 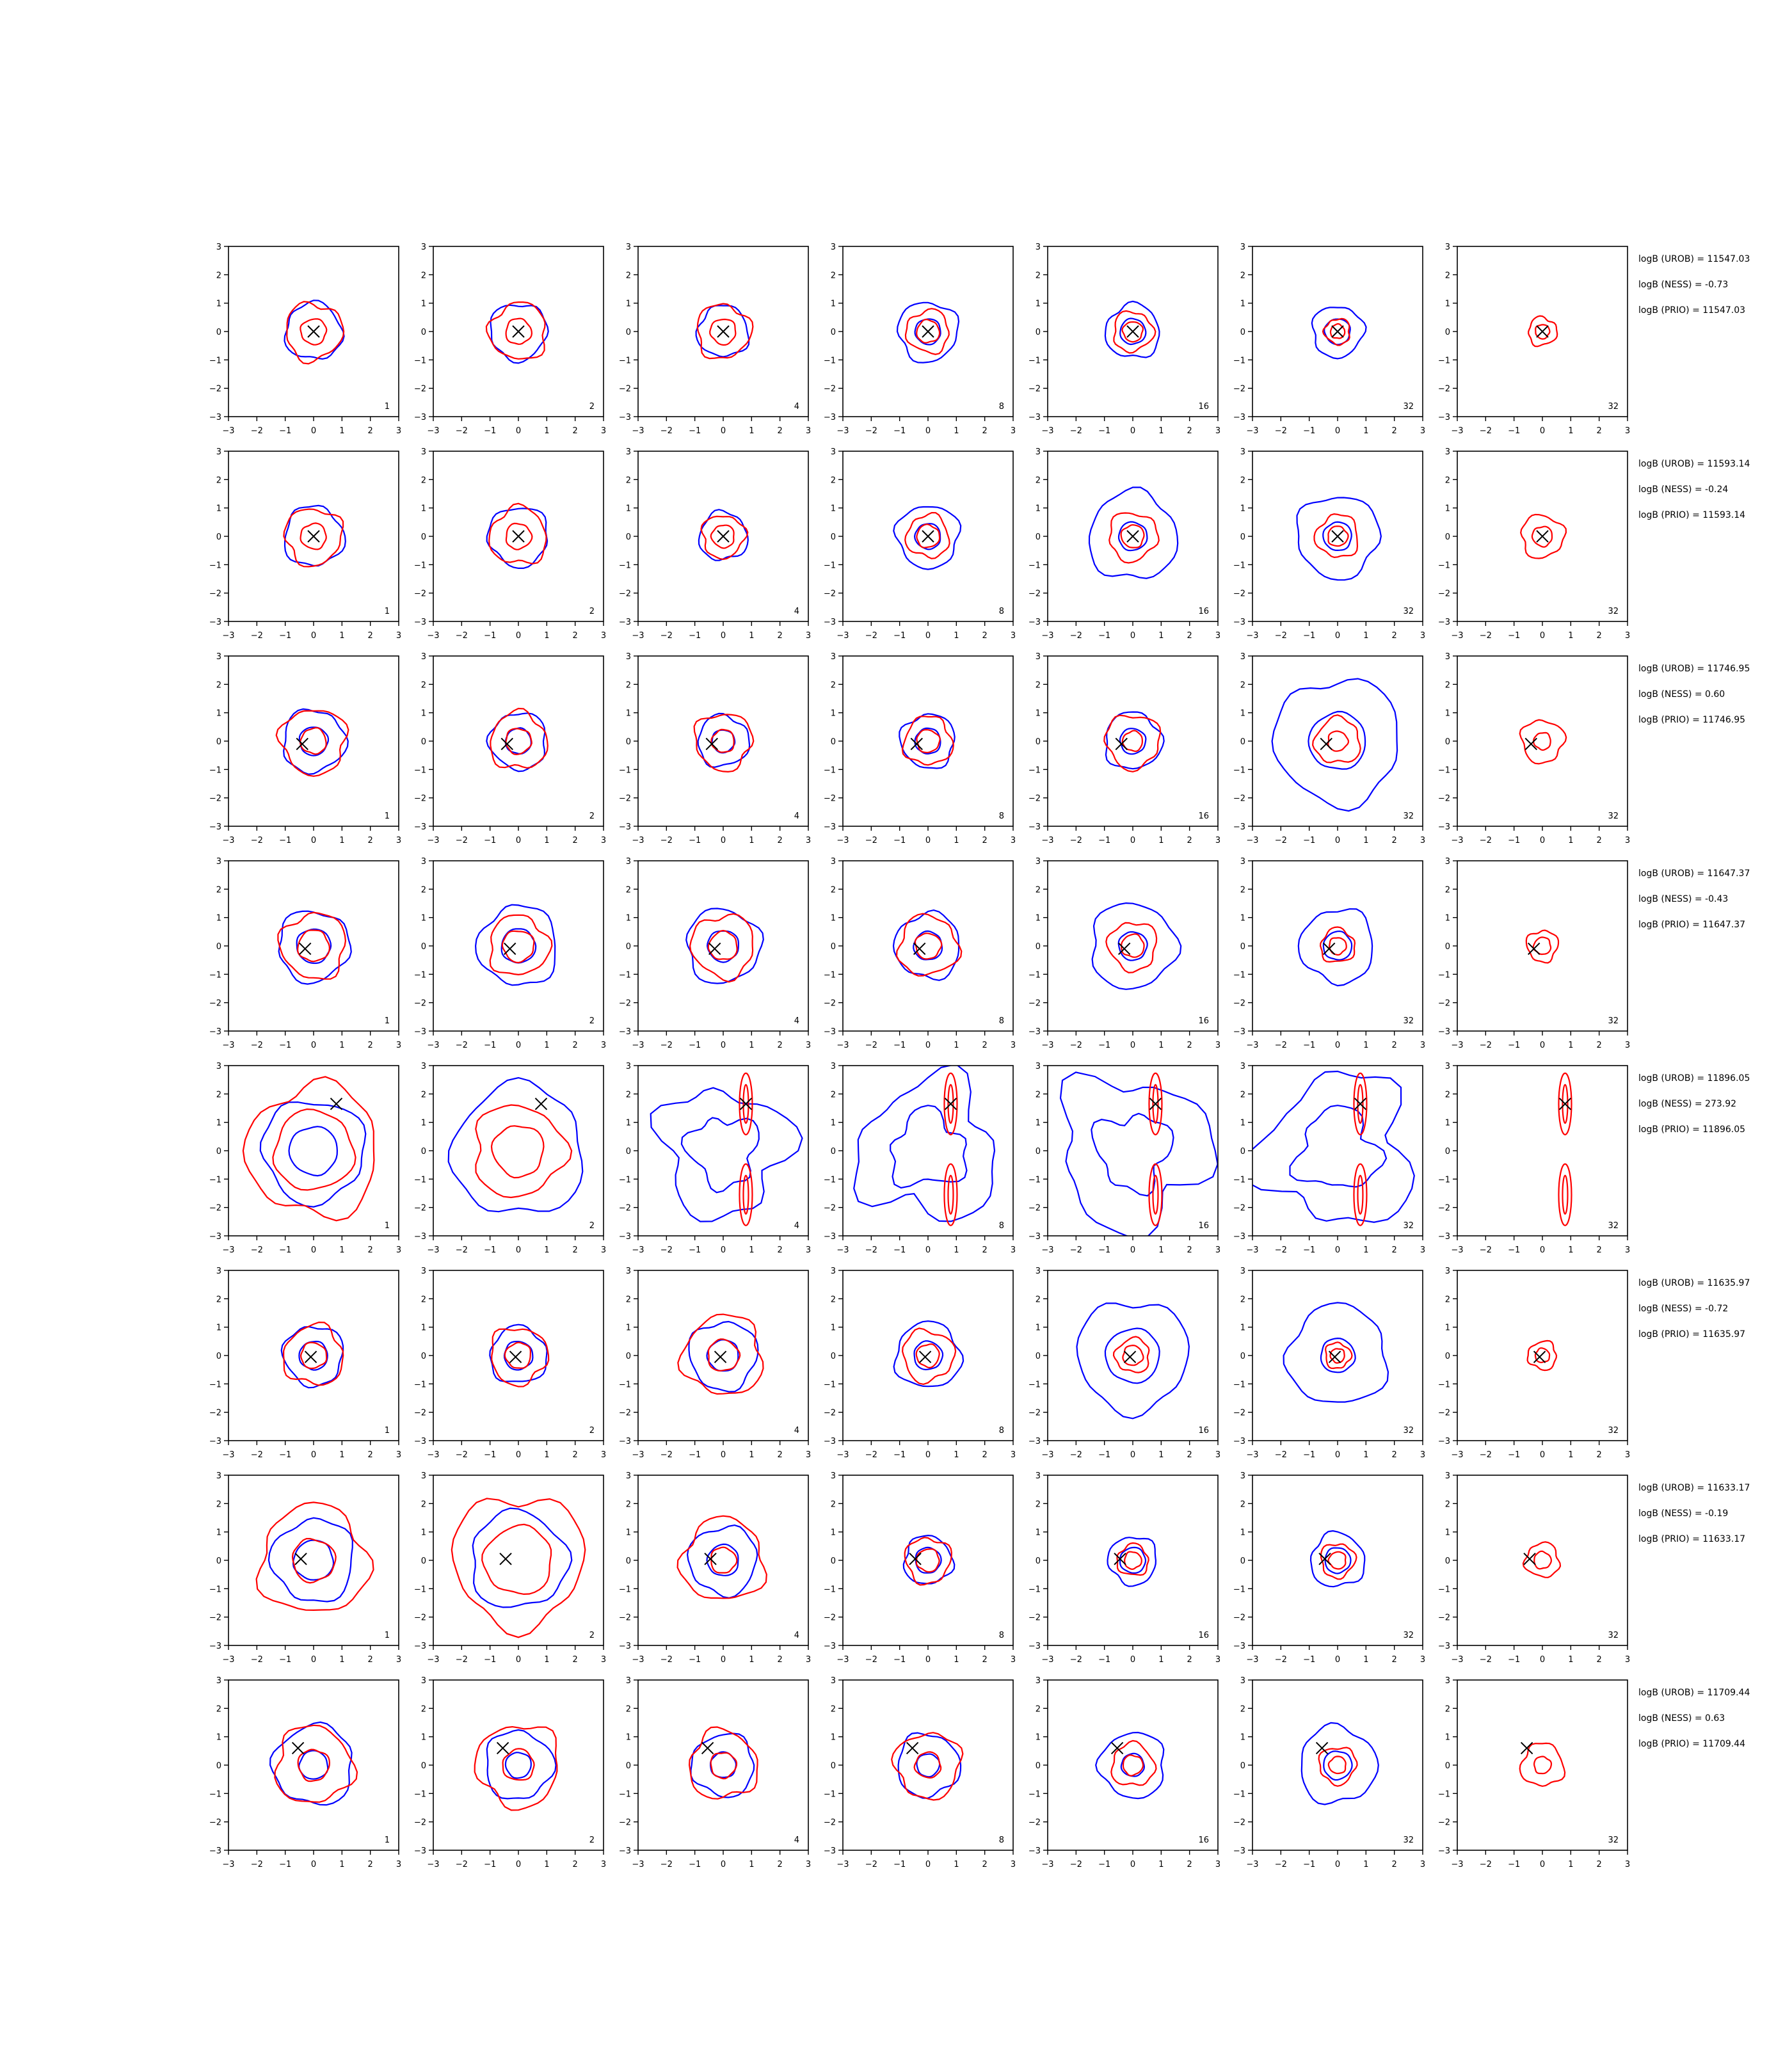 I want to click on contour-panel: −3 −2 −1 0 1 2 3 −3 −2 −1 0 1 2 3 4, so click(x=715, y=1158).